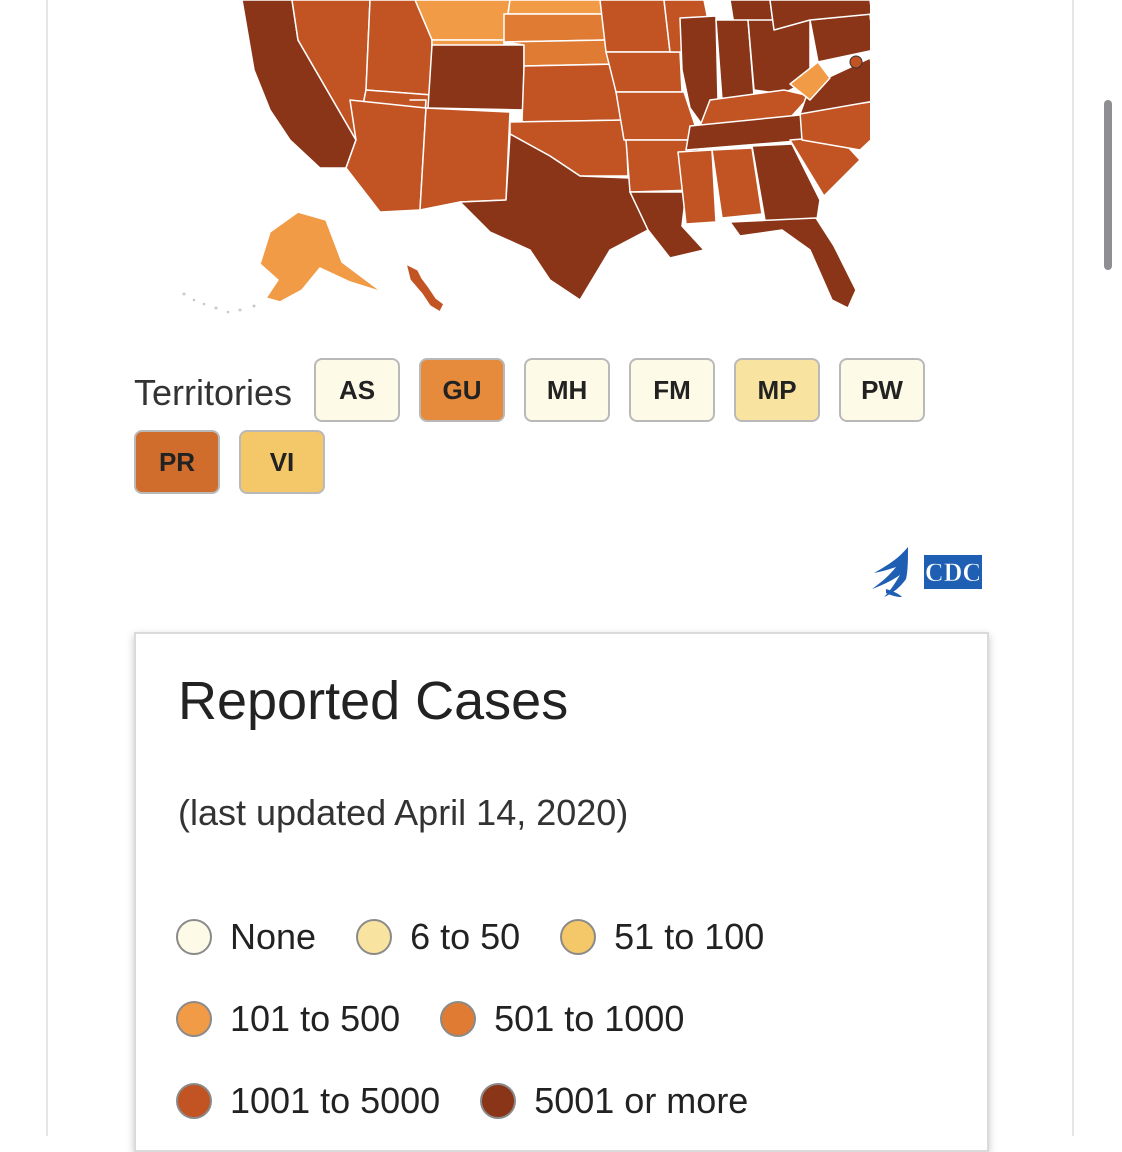 This screenshot has height=1152, width=1122. What do you see at coordinates (810, 81) in the screenshot?
I see `state-west-virginia` at bounding box center [810, 81].